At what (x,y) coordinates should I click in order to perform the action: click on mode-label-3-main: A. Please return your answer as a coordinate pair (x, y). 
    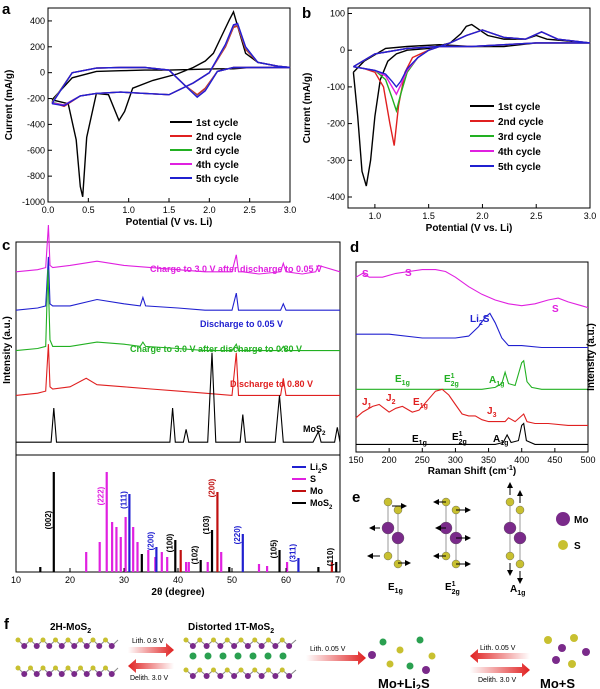
    Looking at the image, I should click on (513, 589).